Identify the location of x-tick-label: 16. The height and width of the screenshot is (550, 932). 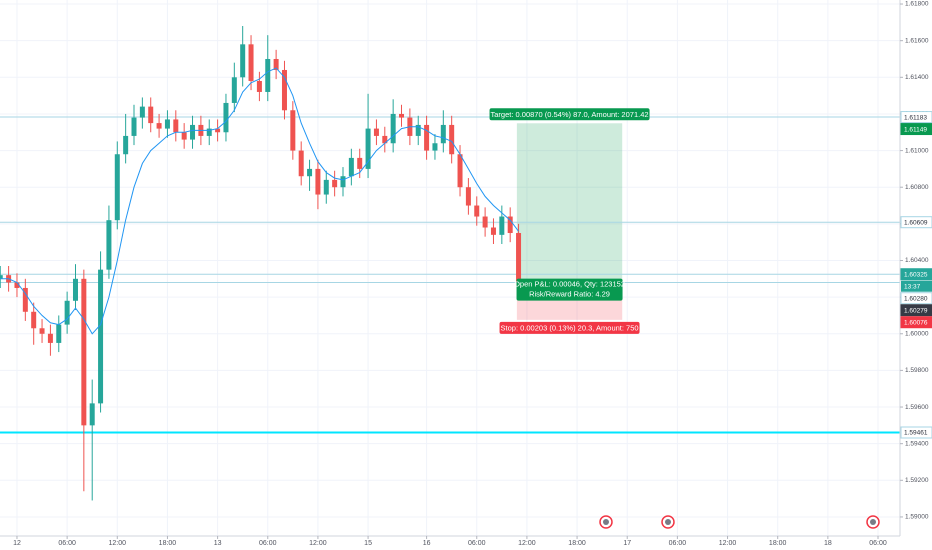
(427, 543).